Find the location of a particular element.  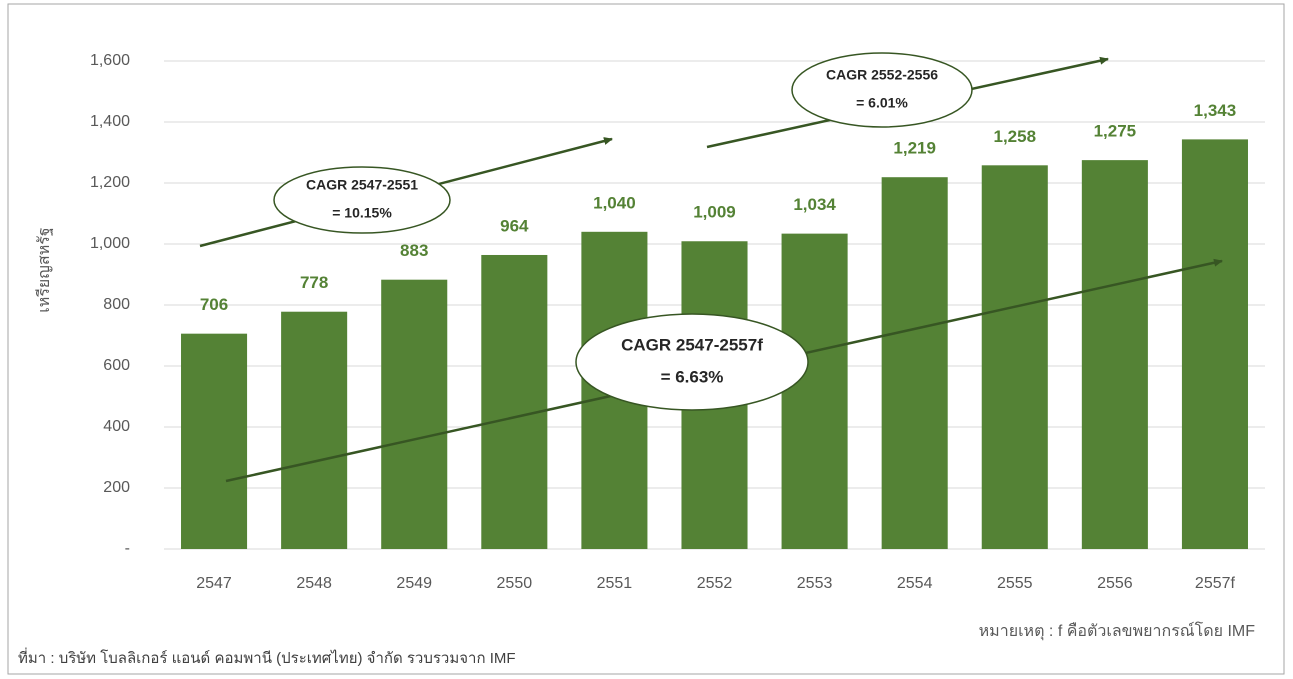

x-tick-label: 2549 is located at coordinates (414, 583).